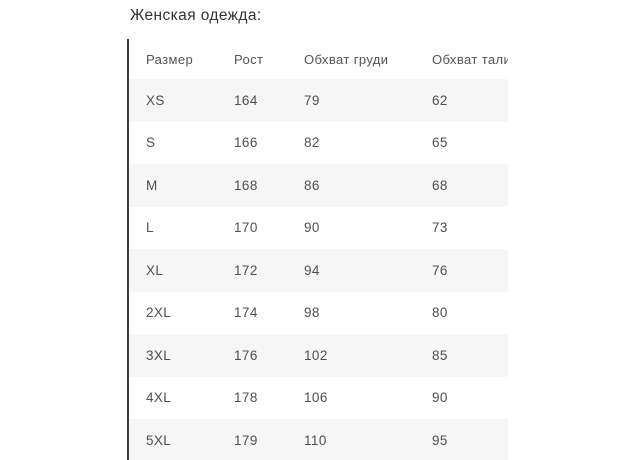  Describe the element at coordinates (312, 185) in the screenshot. I see `chest-cell: 86` at that location.